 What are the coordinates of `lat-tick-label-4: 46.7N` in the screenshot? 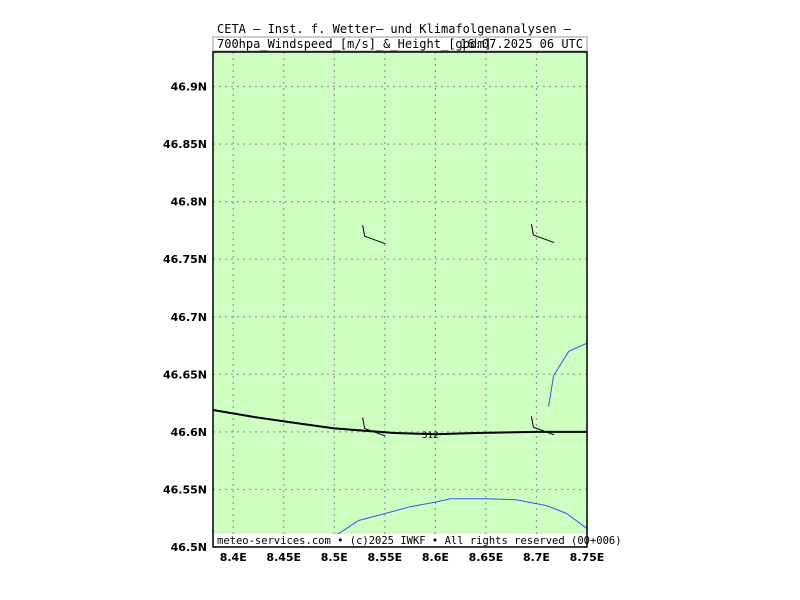 It's located at (189, 317).